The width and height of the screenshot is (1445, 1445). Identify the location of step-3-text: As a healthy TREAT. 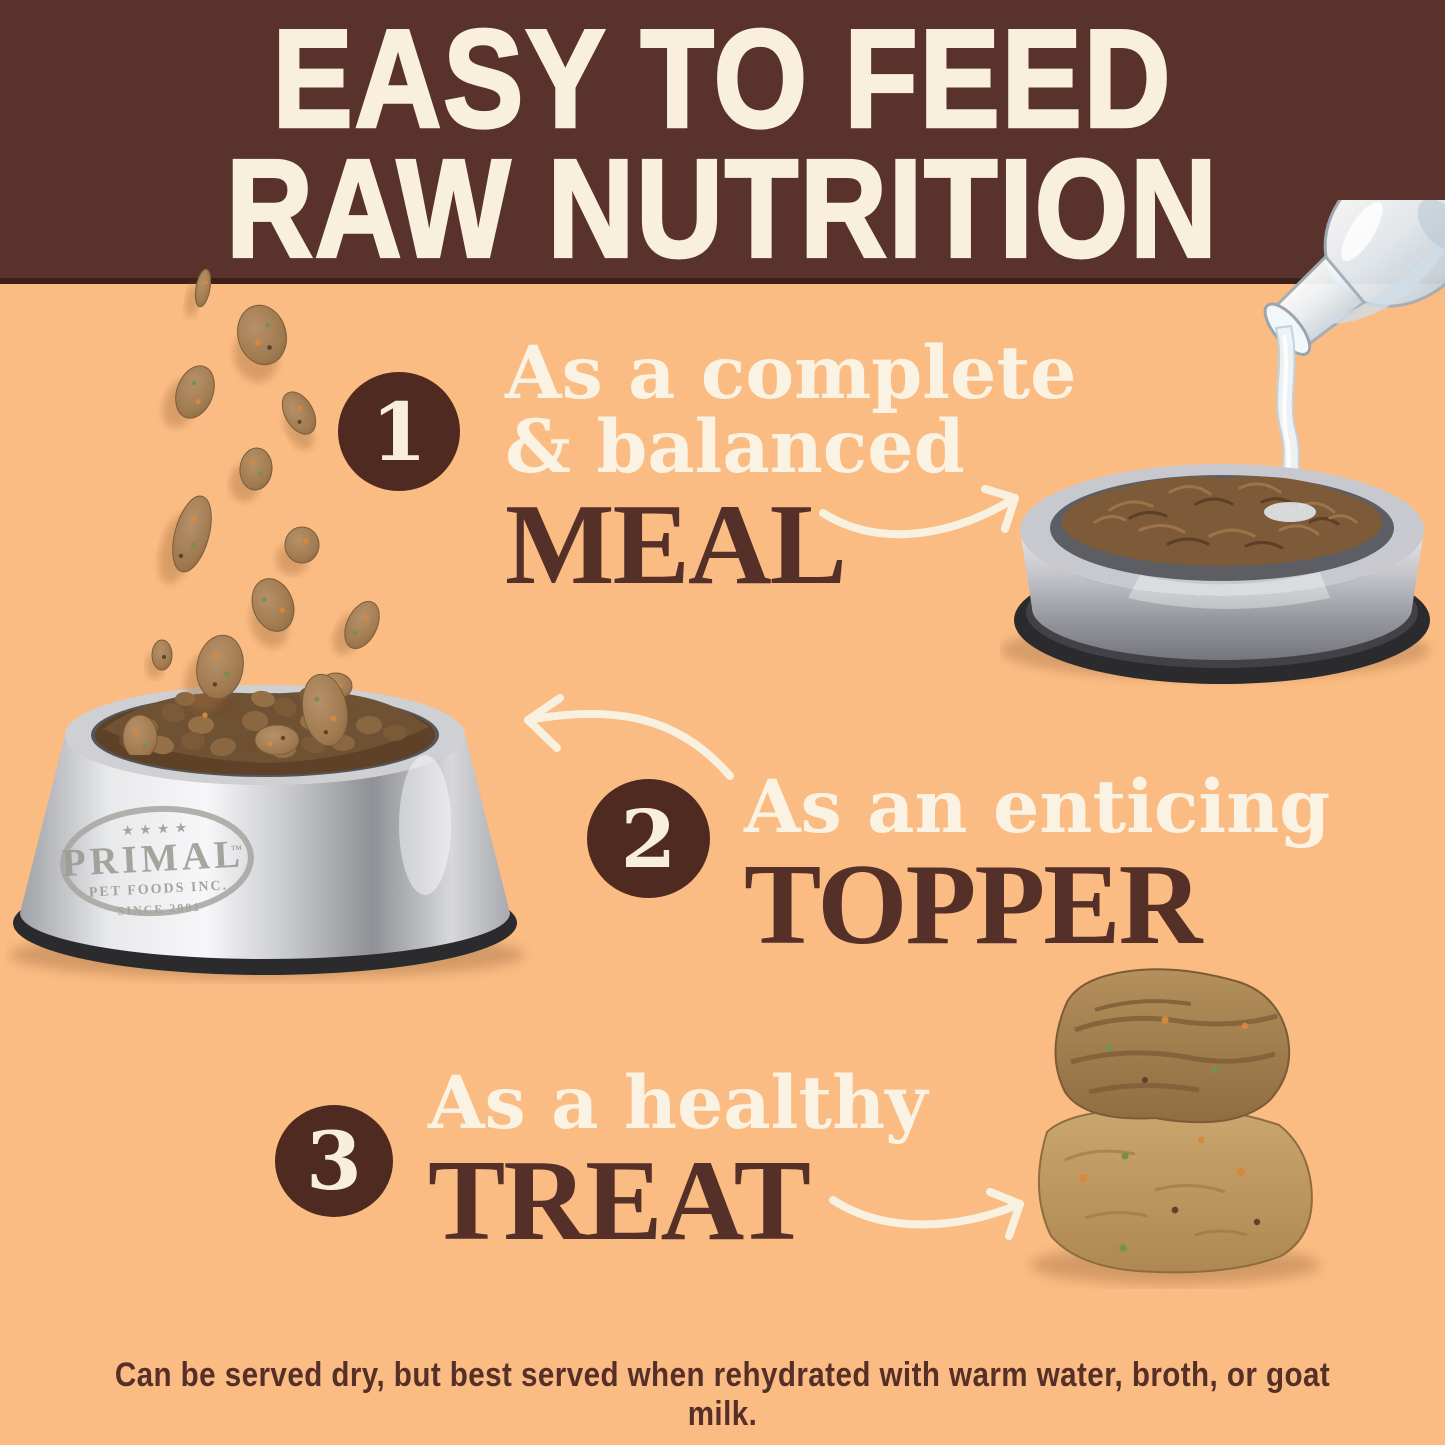
(678, 1162).